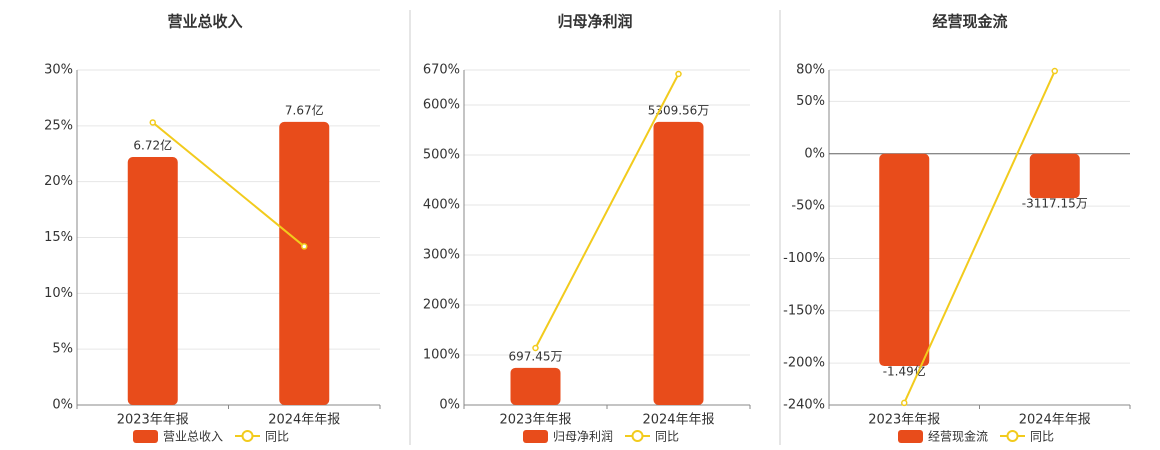 The height and width of the screenshot is (450, 1160). I want to click on value-label: -1.49亿, so click(904, 371).